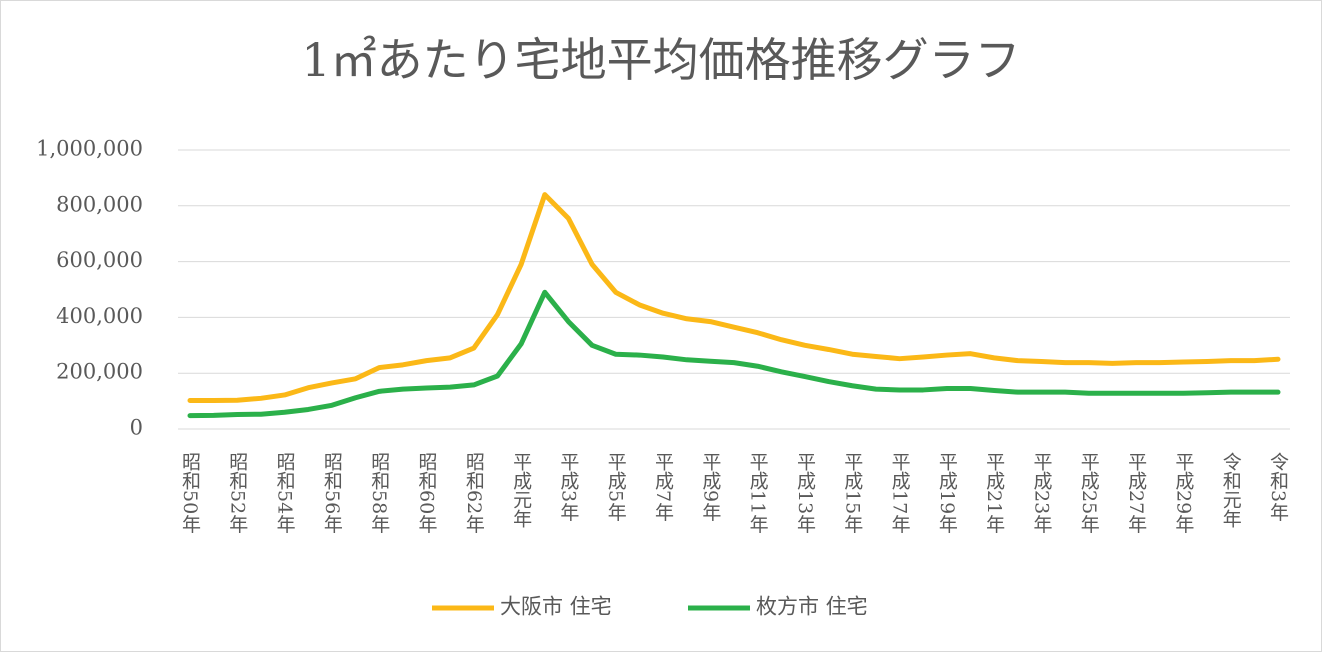 The width and height of the screenshot is (1322, 652). What do you see at coordinates (812, 607) in the screenshot?
I see `legend-label: 枚方市 住宅` at bounding box center [812, 607].